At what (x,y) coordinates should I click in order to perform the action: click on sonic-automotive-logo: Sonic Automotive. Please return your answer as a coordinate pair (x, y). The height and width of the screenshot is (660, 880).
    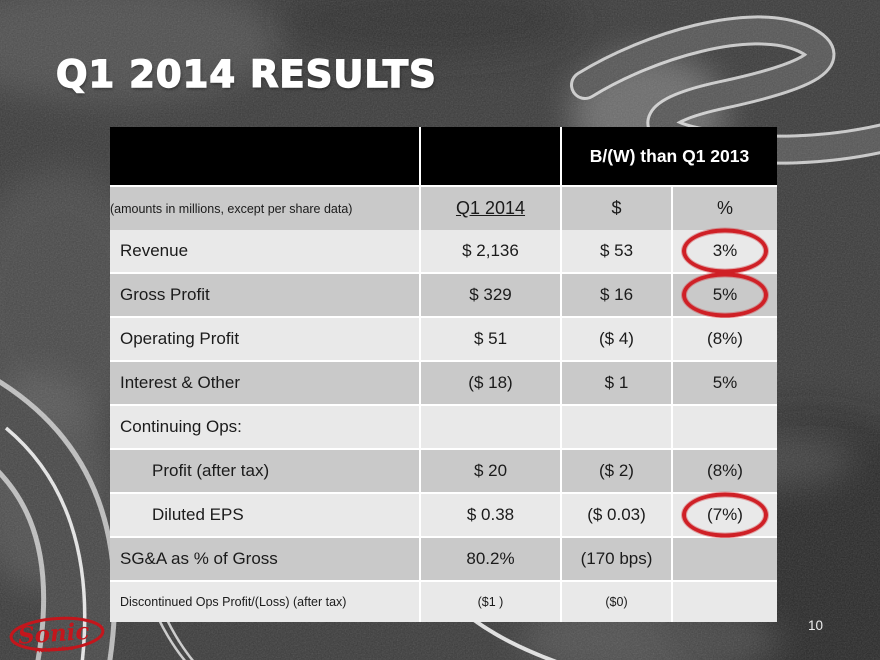
    Looking at the image, I should click on (57, 635).